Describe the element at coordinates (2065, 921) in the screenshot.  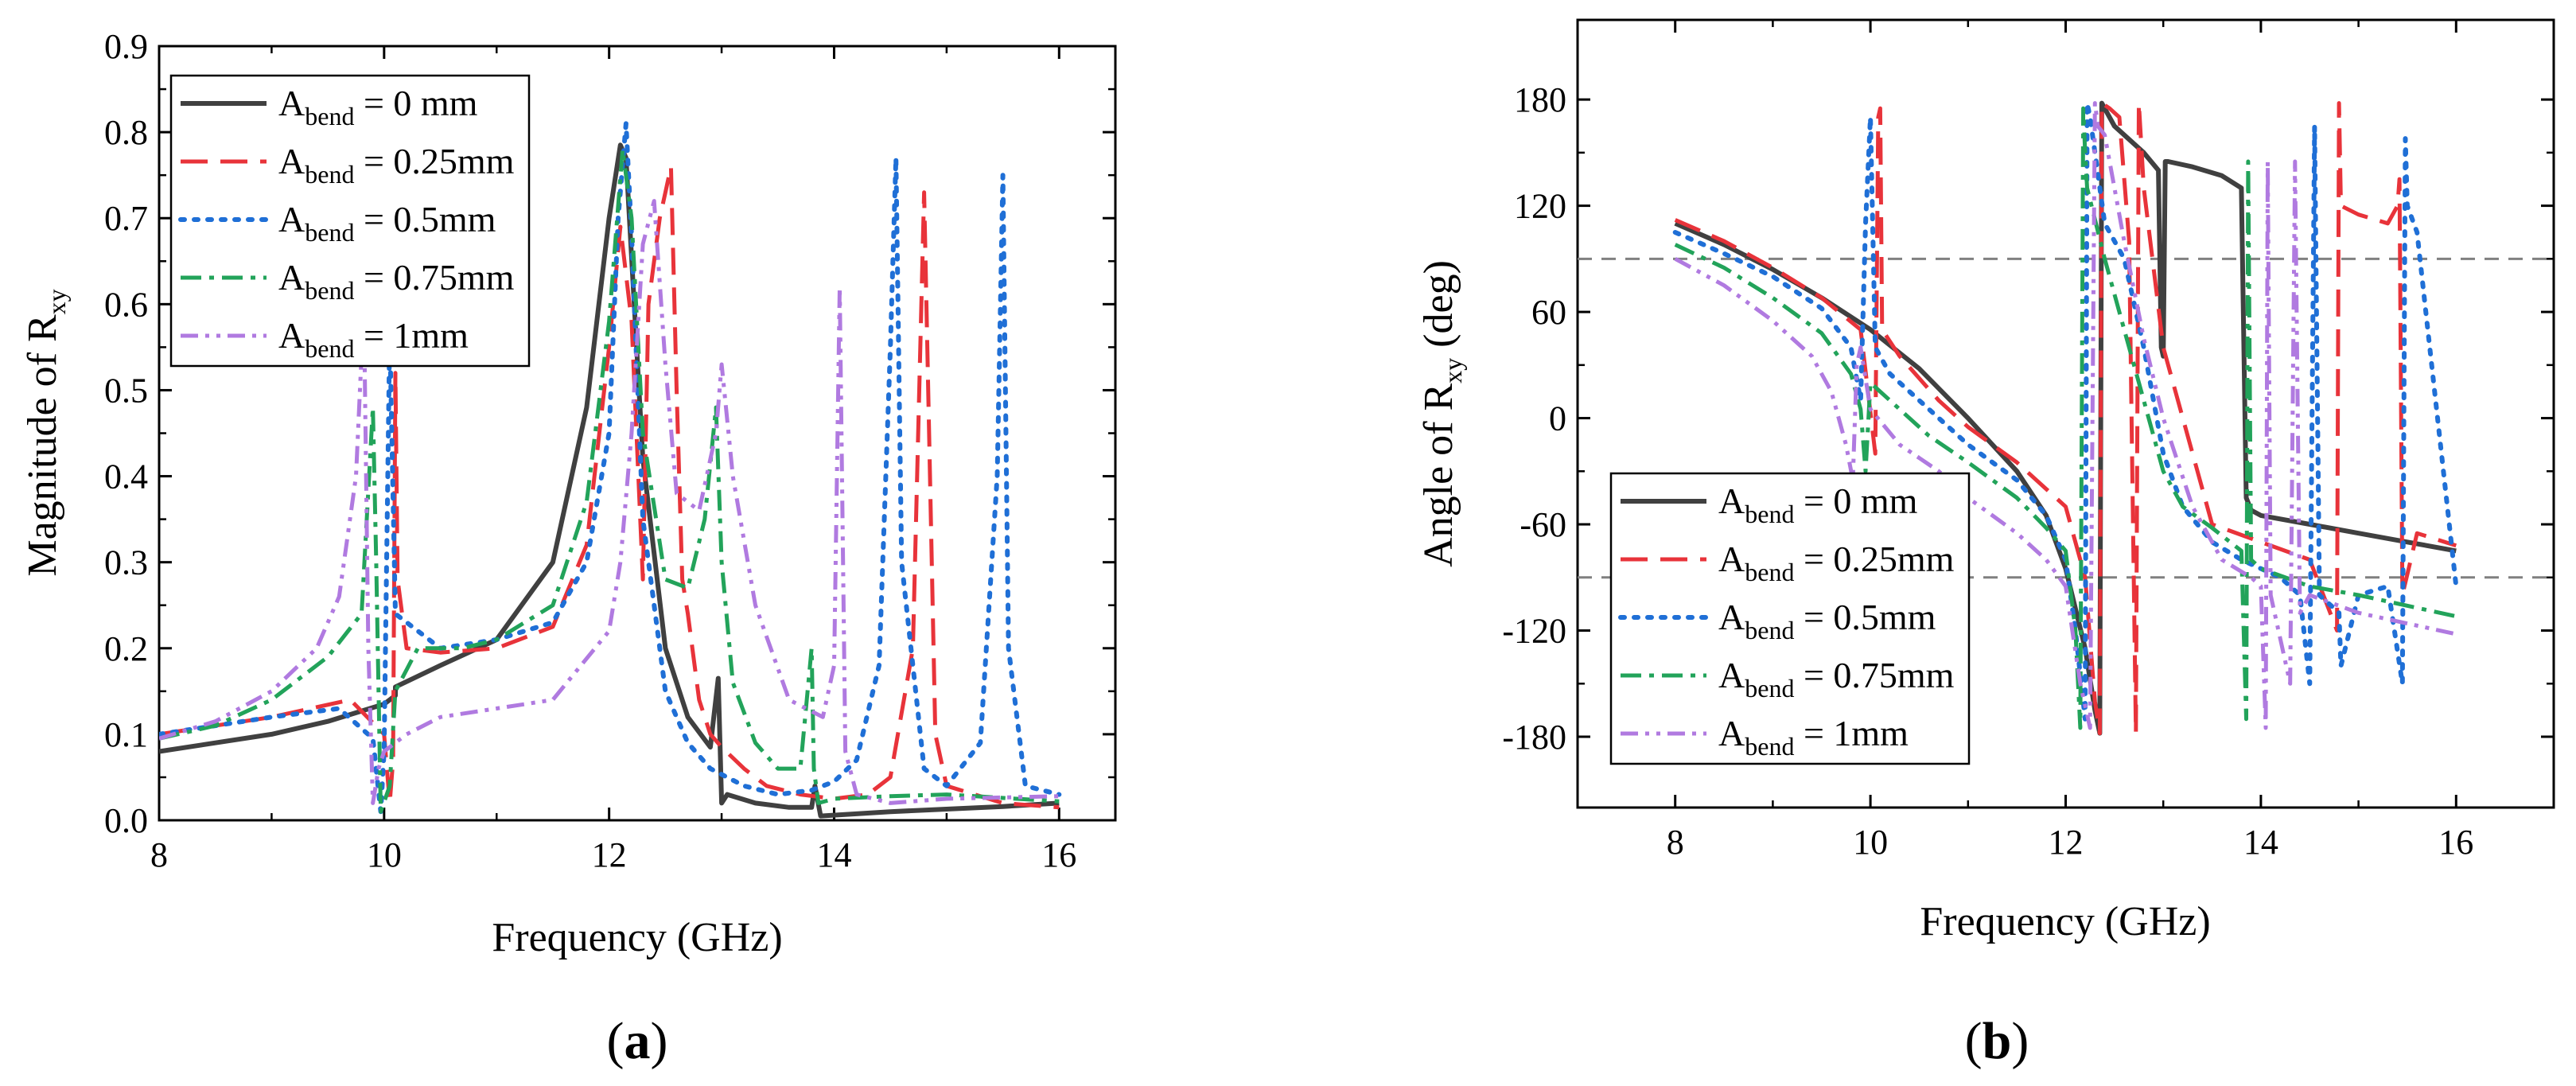
I see `panel-b-x-axis-title: Frequency (GHz)` at that location.